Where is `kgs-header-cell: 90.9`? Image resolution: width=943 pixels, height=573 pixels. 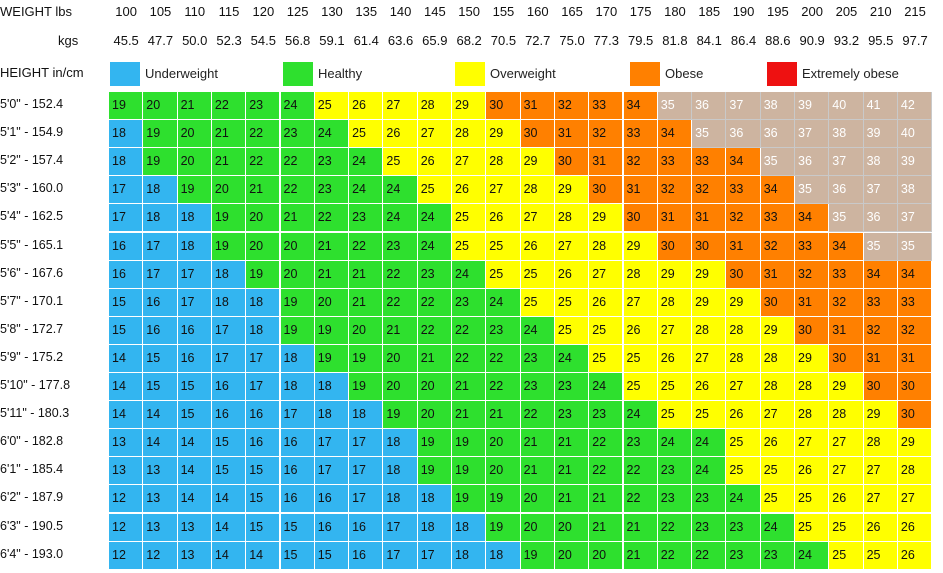
kgs-header-cell: 90.9 is located at coordinates (812, 40).